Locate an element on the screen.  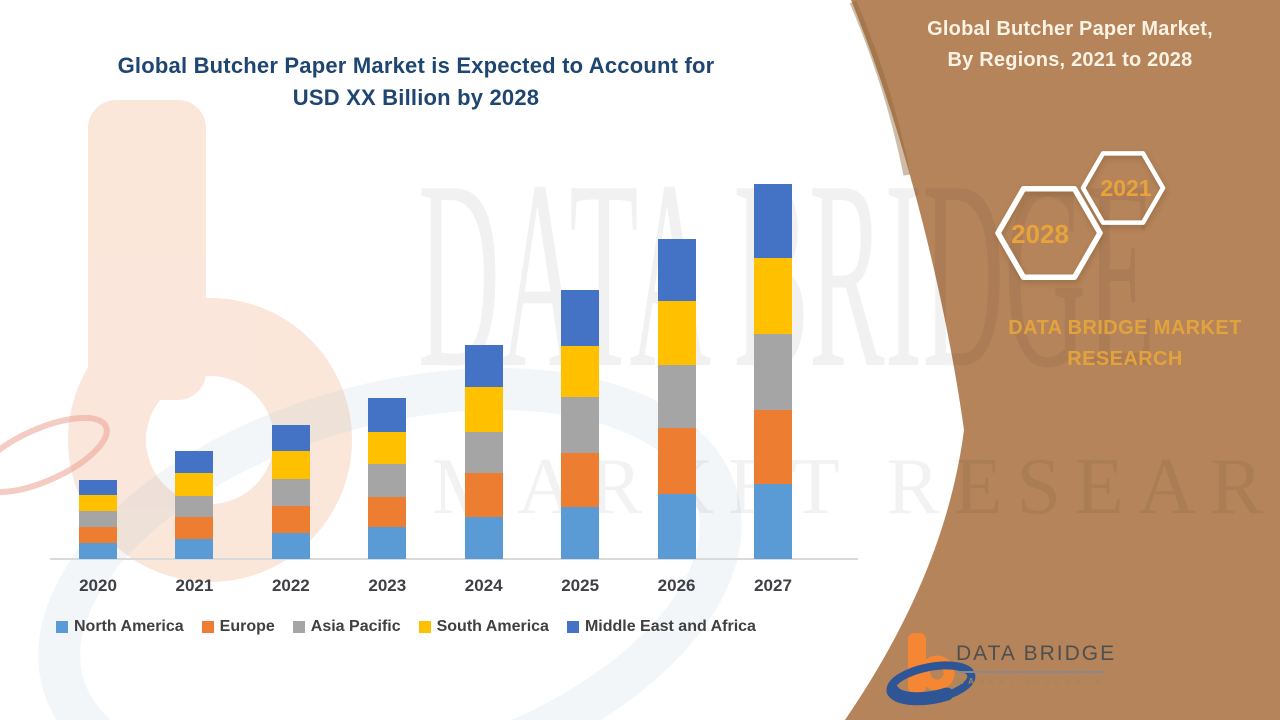
side-heading-line2: By Regions, 2021 to 2028 is located at coordinates (1070, 60).